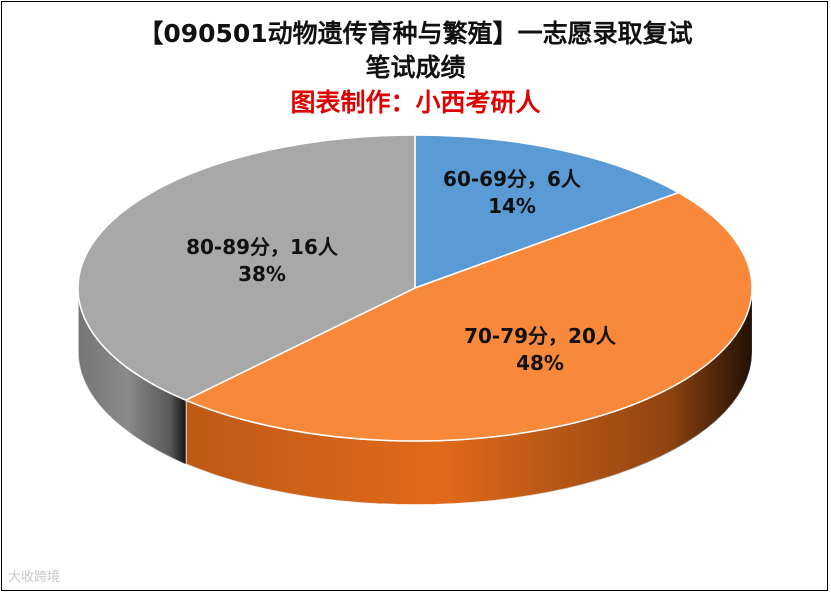  I want to click on chart-subtitle: 图表制作：小西考研人, so click(415, 102).